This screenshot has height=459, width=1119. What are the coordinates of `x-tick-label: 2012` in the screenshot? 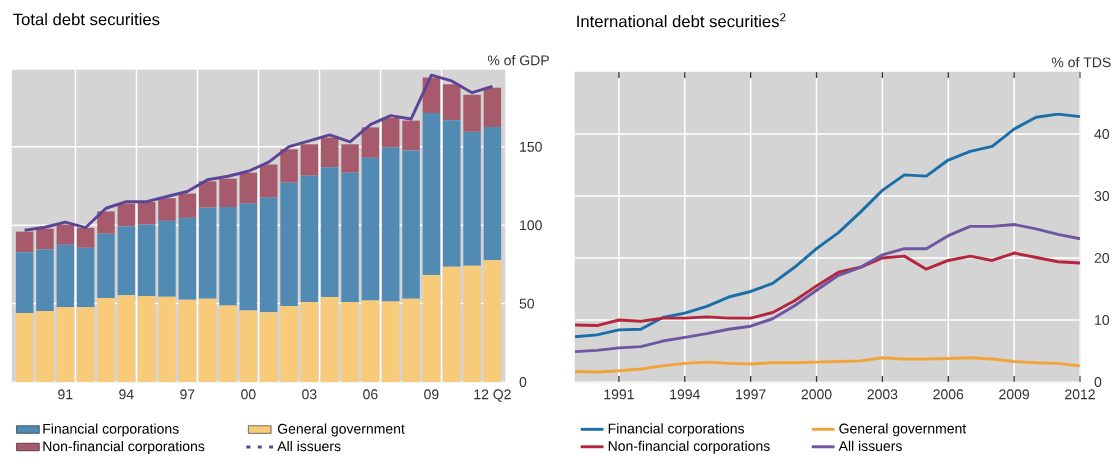 It's located at (1080, 394).